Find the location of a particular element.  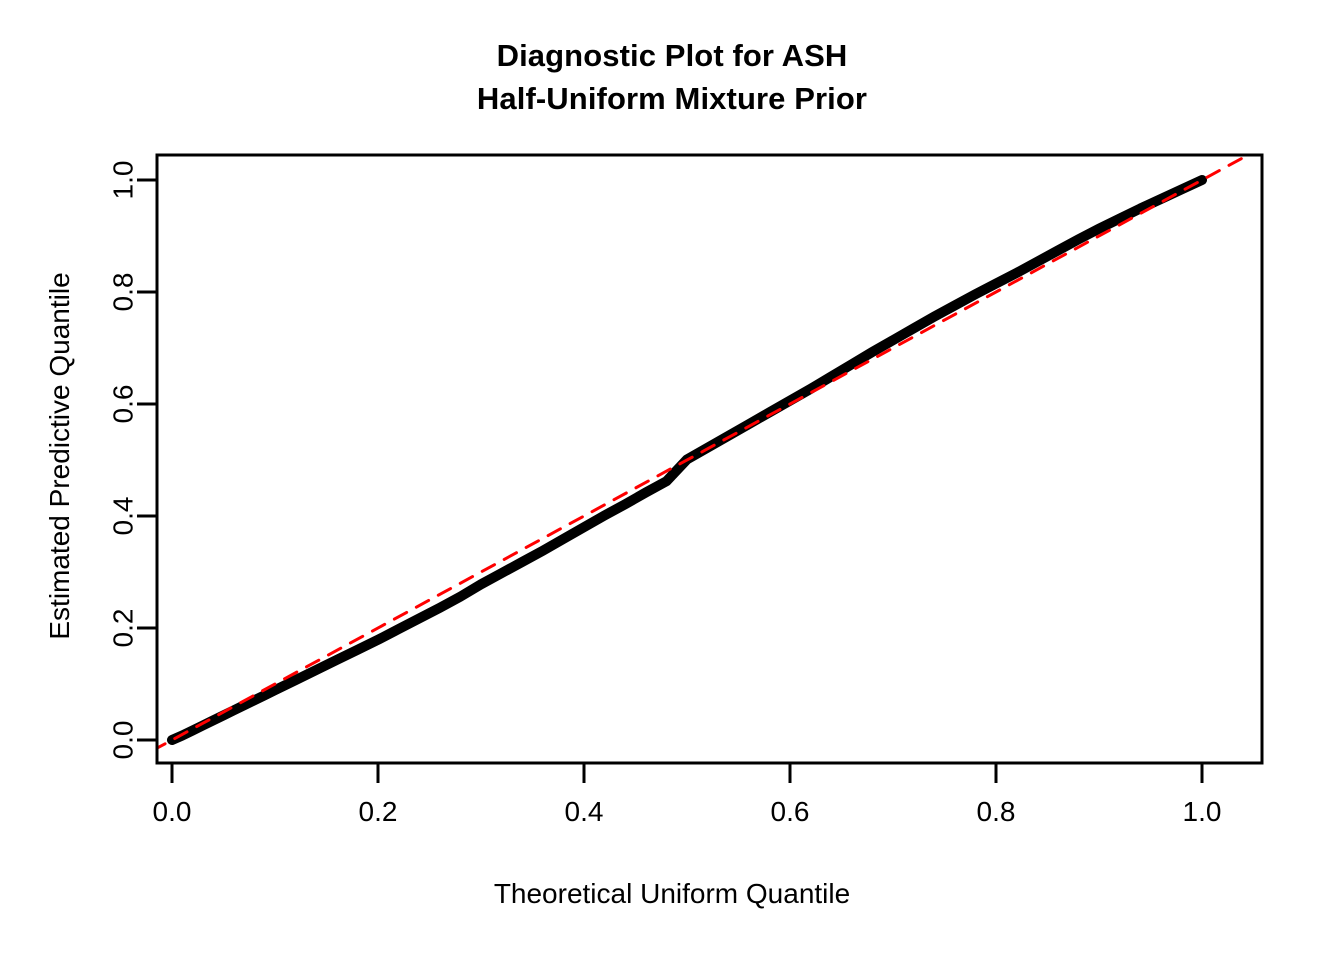

y-tick-label: 0.2 is located at coordinates (123, 628).